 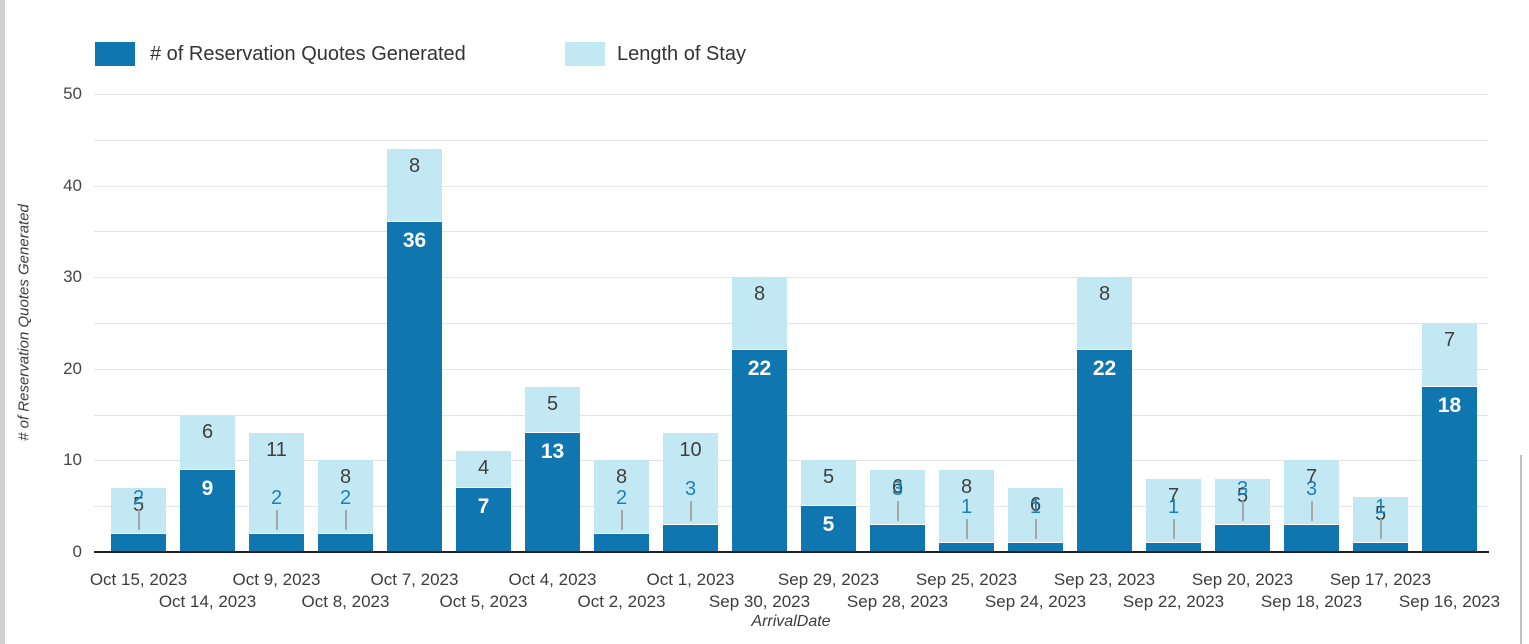 I want to click on quotes-value-label: 5, so click(x=828, y=525).